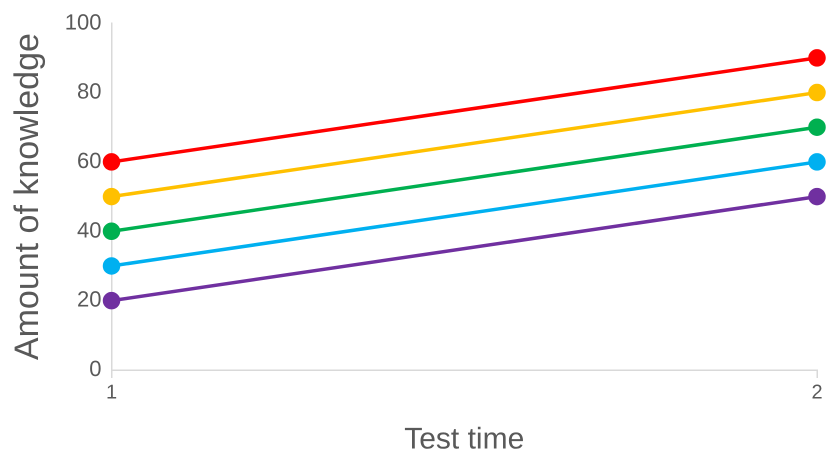 This screenshot has height=468, width=831. Describe the element at coordinates (95, 369) in the screenshot. I see `y-tick-label: 0` at that location.